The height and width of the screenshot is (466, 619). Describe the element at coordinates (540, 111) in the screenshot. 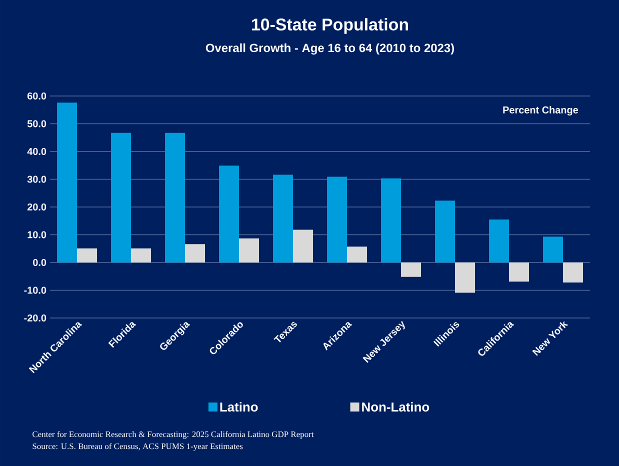

I see `annotation: Percent Change` at that location.